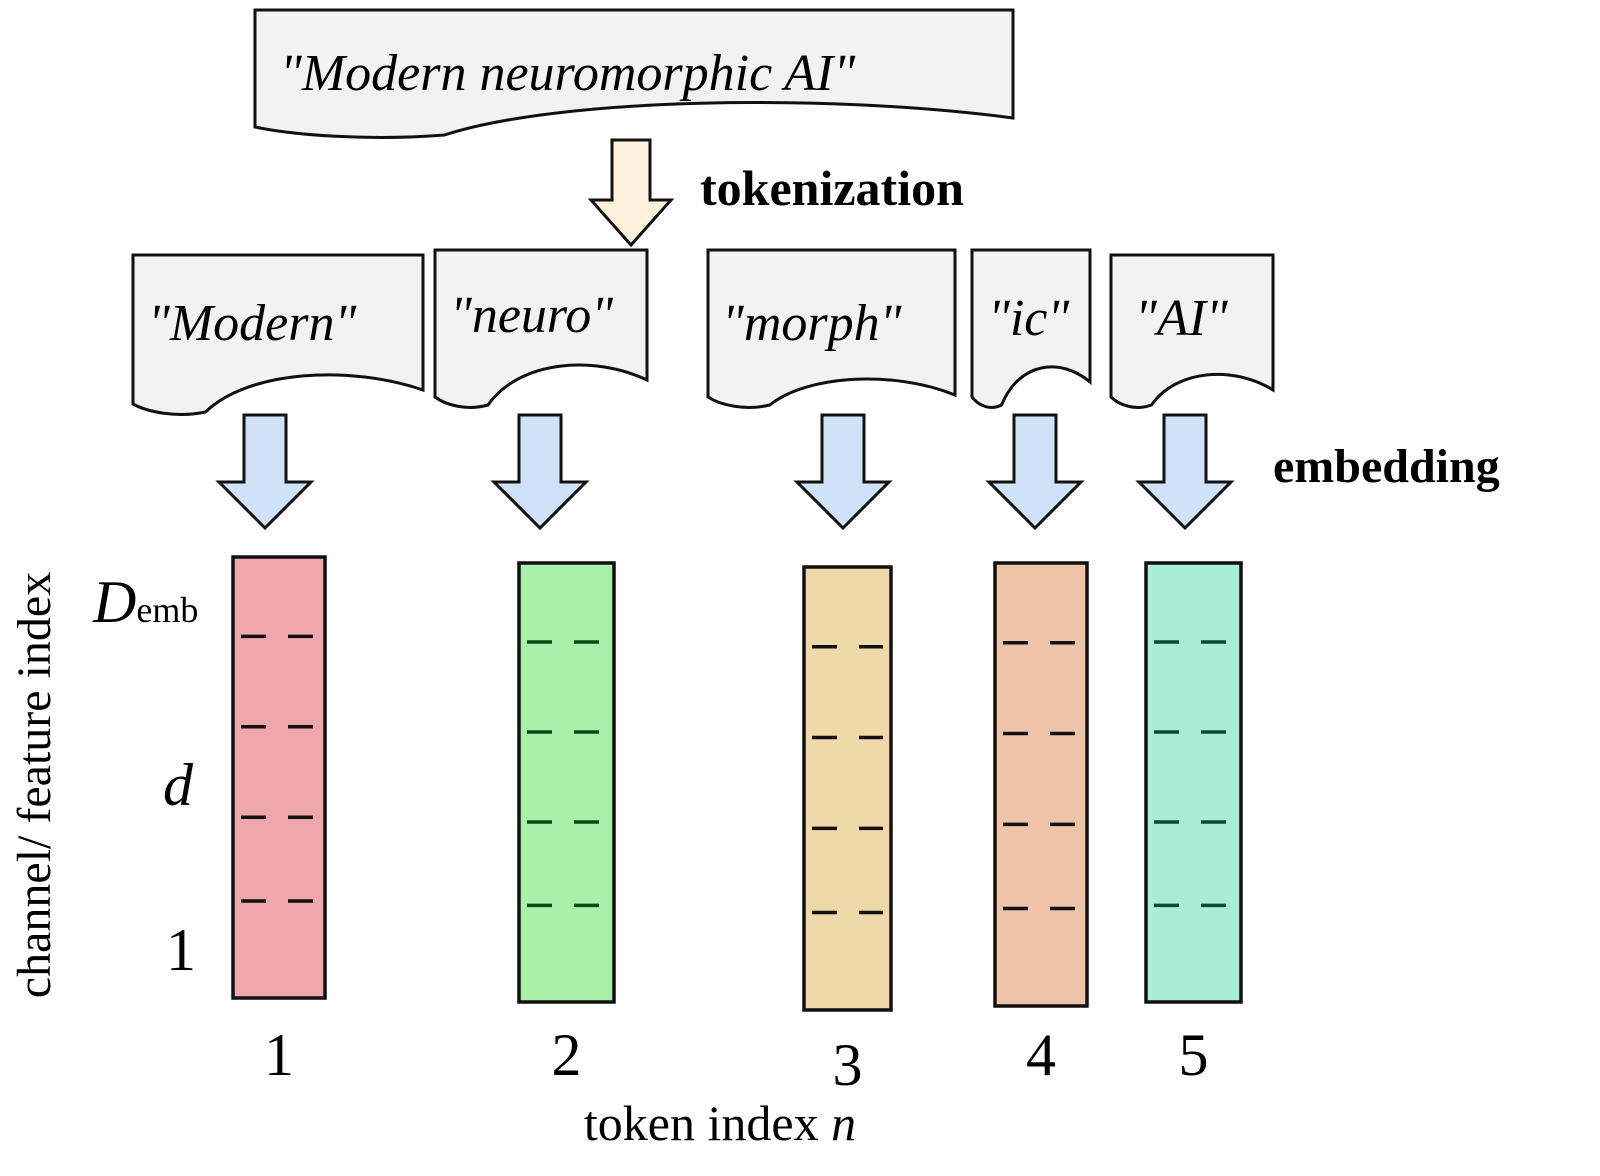 The width and height of the screenshot is (1600, 1176). What do you see at coordinates (631, 193) in the screenshot?
I see `tokenization-arrow` at bounding box center [631, 193].